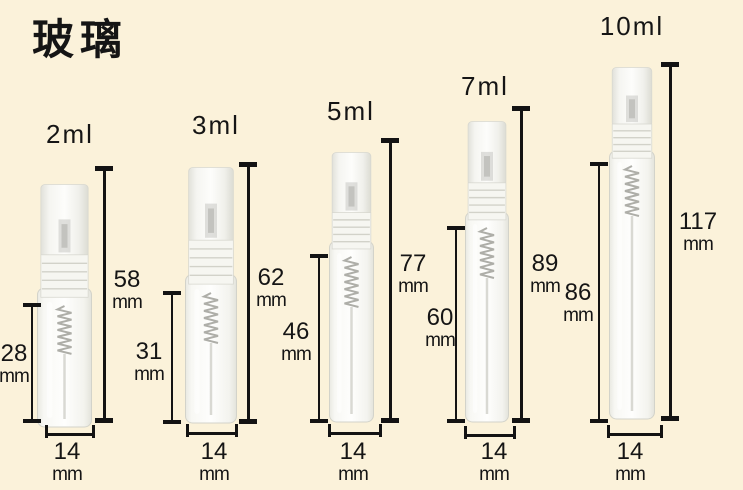 The image size is (743, 490). Describe the element at coordinates (127, 279) in the screenshot. I see `total-height-value: 58` at that location.